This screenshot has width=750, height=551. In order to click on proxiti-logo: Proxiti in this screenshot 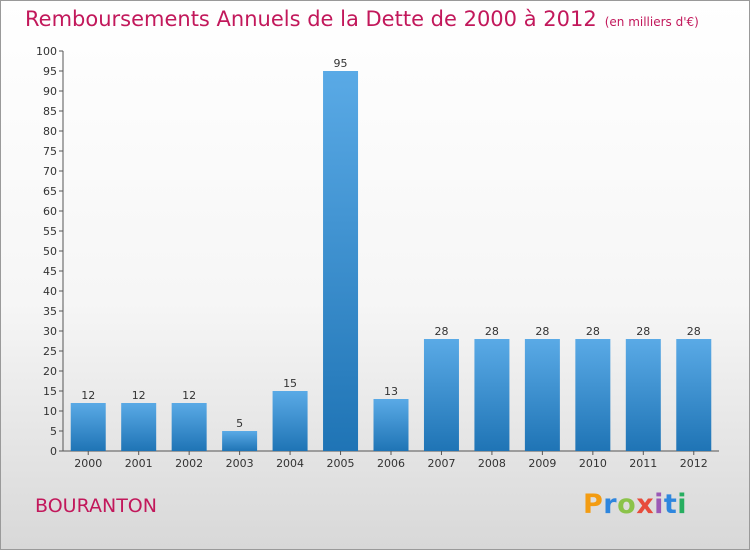, I will do `click(635, 504)`.